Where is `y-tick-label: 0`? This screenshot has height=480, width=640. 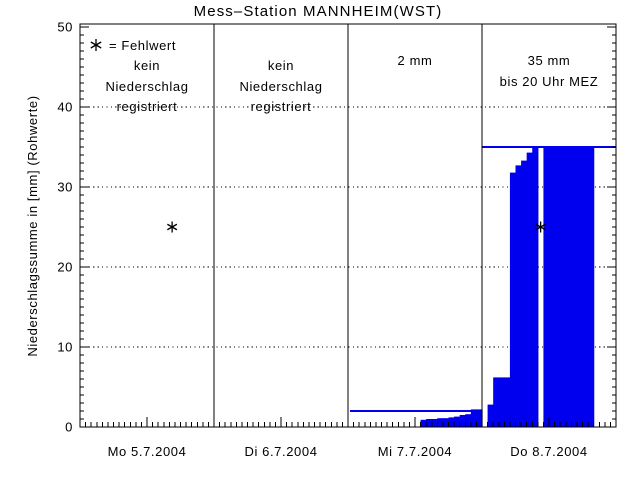 y-tick-label: 0 is located at coordinates (69, 427).